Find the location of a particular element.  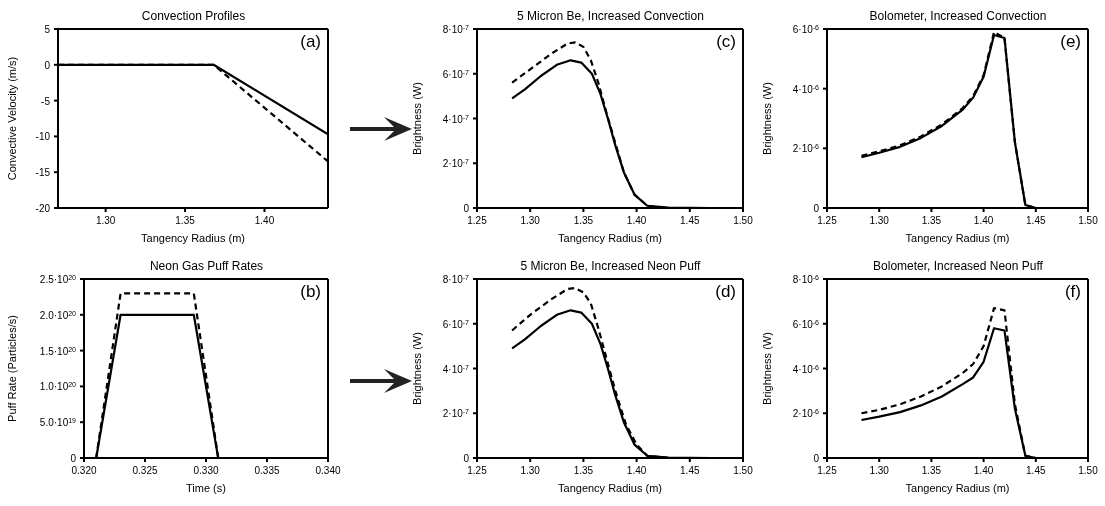

chart-title: 5 Micron Be, Increased Convection is located at coordinates (610, 16).